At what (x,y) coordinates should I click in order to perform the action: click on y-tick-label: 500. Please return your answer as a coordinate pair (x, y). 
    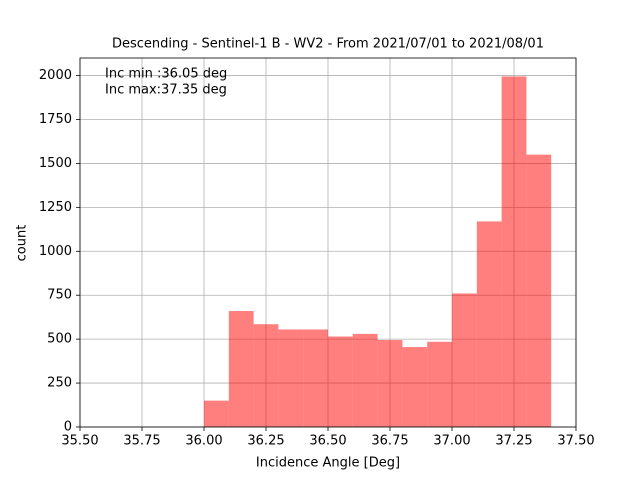
    Looking at the image, I should click on (59, 339).